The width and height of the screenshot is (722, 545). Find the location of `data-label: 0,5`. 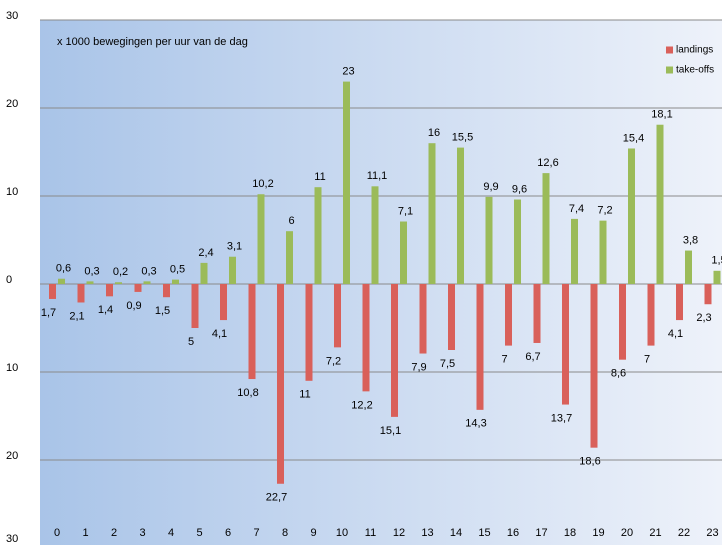

data-label: 0,5 is located at coordinates (177, 270).